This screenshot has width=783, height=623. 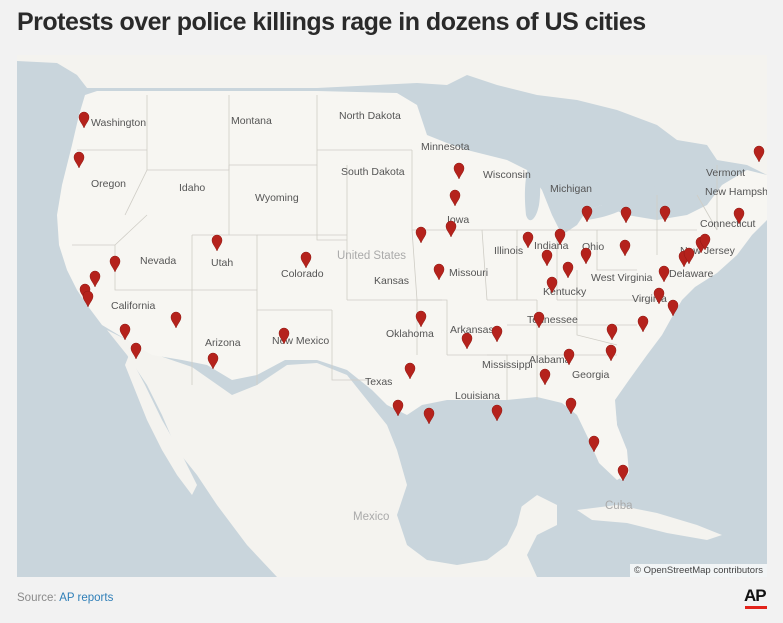 I want to click on map-credit: © OpenStreetMap contributors, so click(x=698, y=570).